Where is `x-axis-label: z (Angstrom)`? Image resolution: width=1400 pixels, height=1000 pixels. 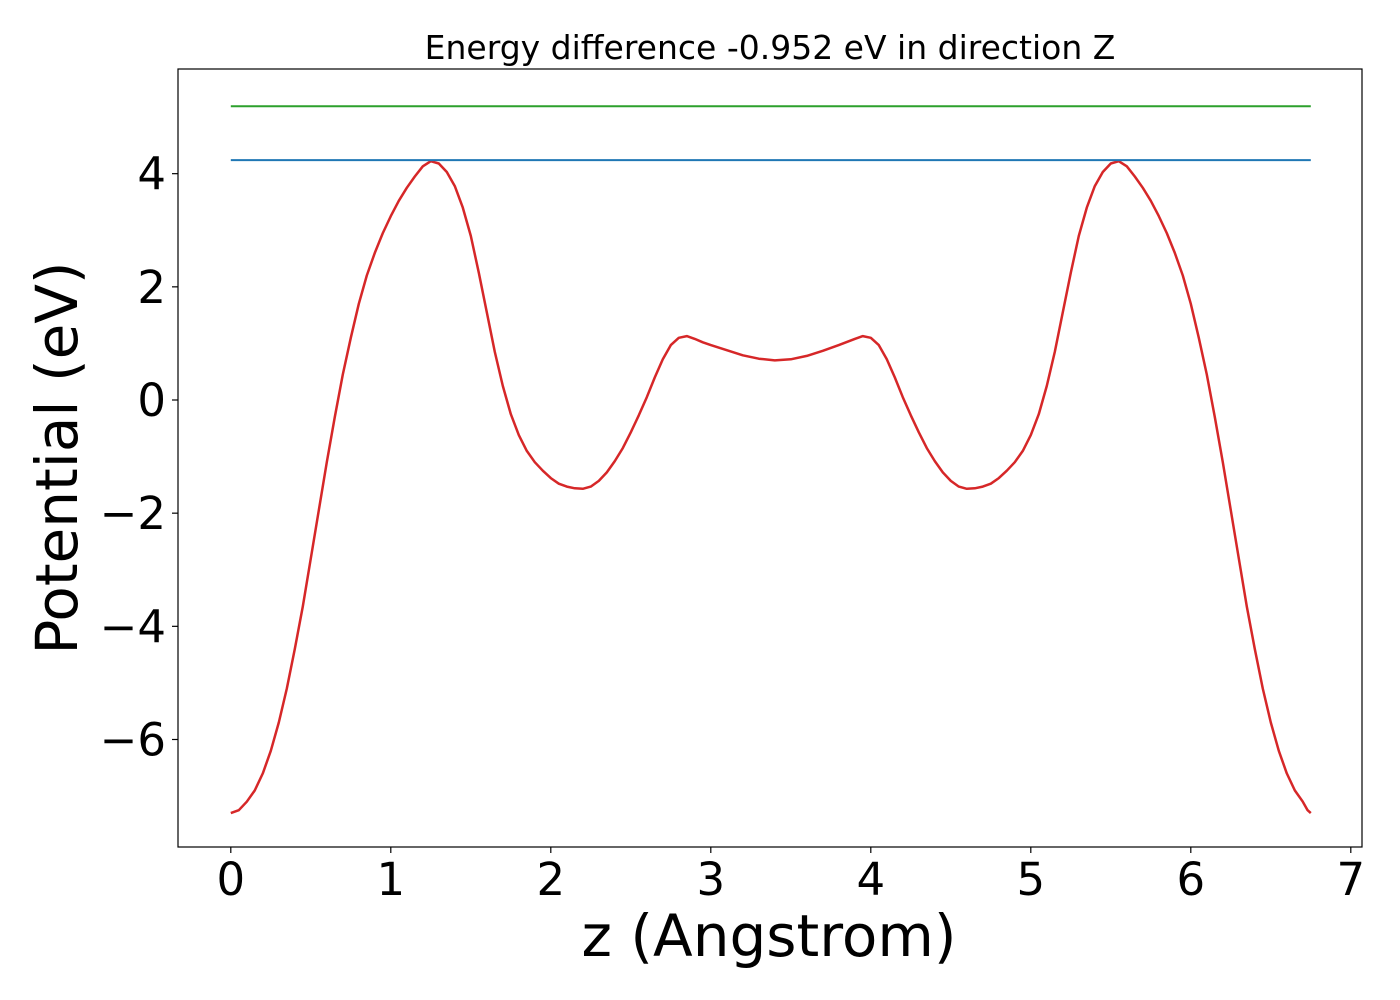 x-axis-label: z (Angstrom) is located at coordinates (769, 936).